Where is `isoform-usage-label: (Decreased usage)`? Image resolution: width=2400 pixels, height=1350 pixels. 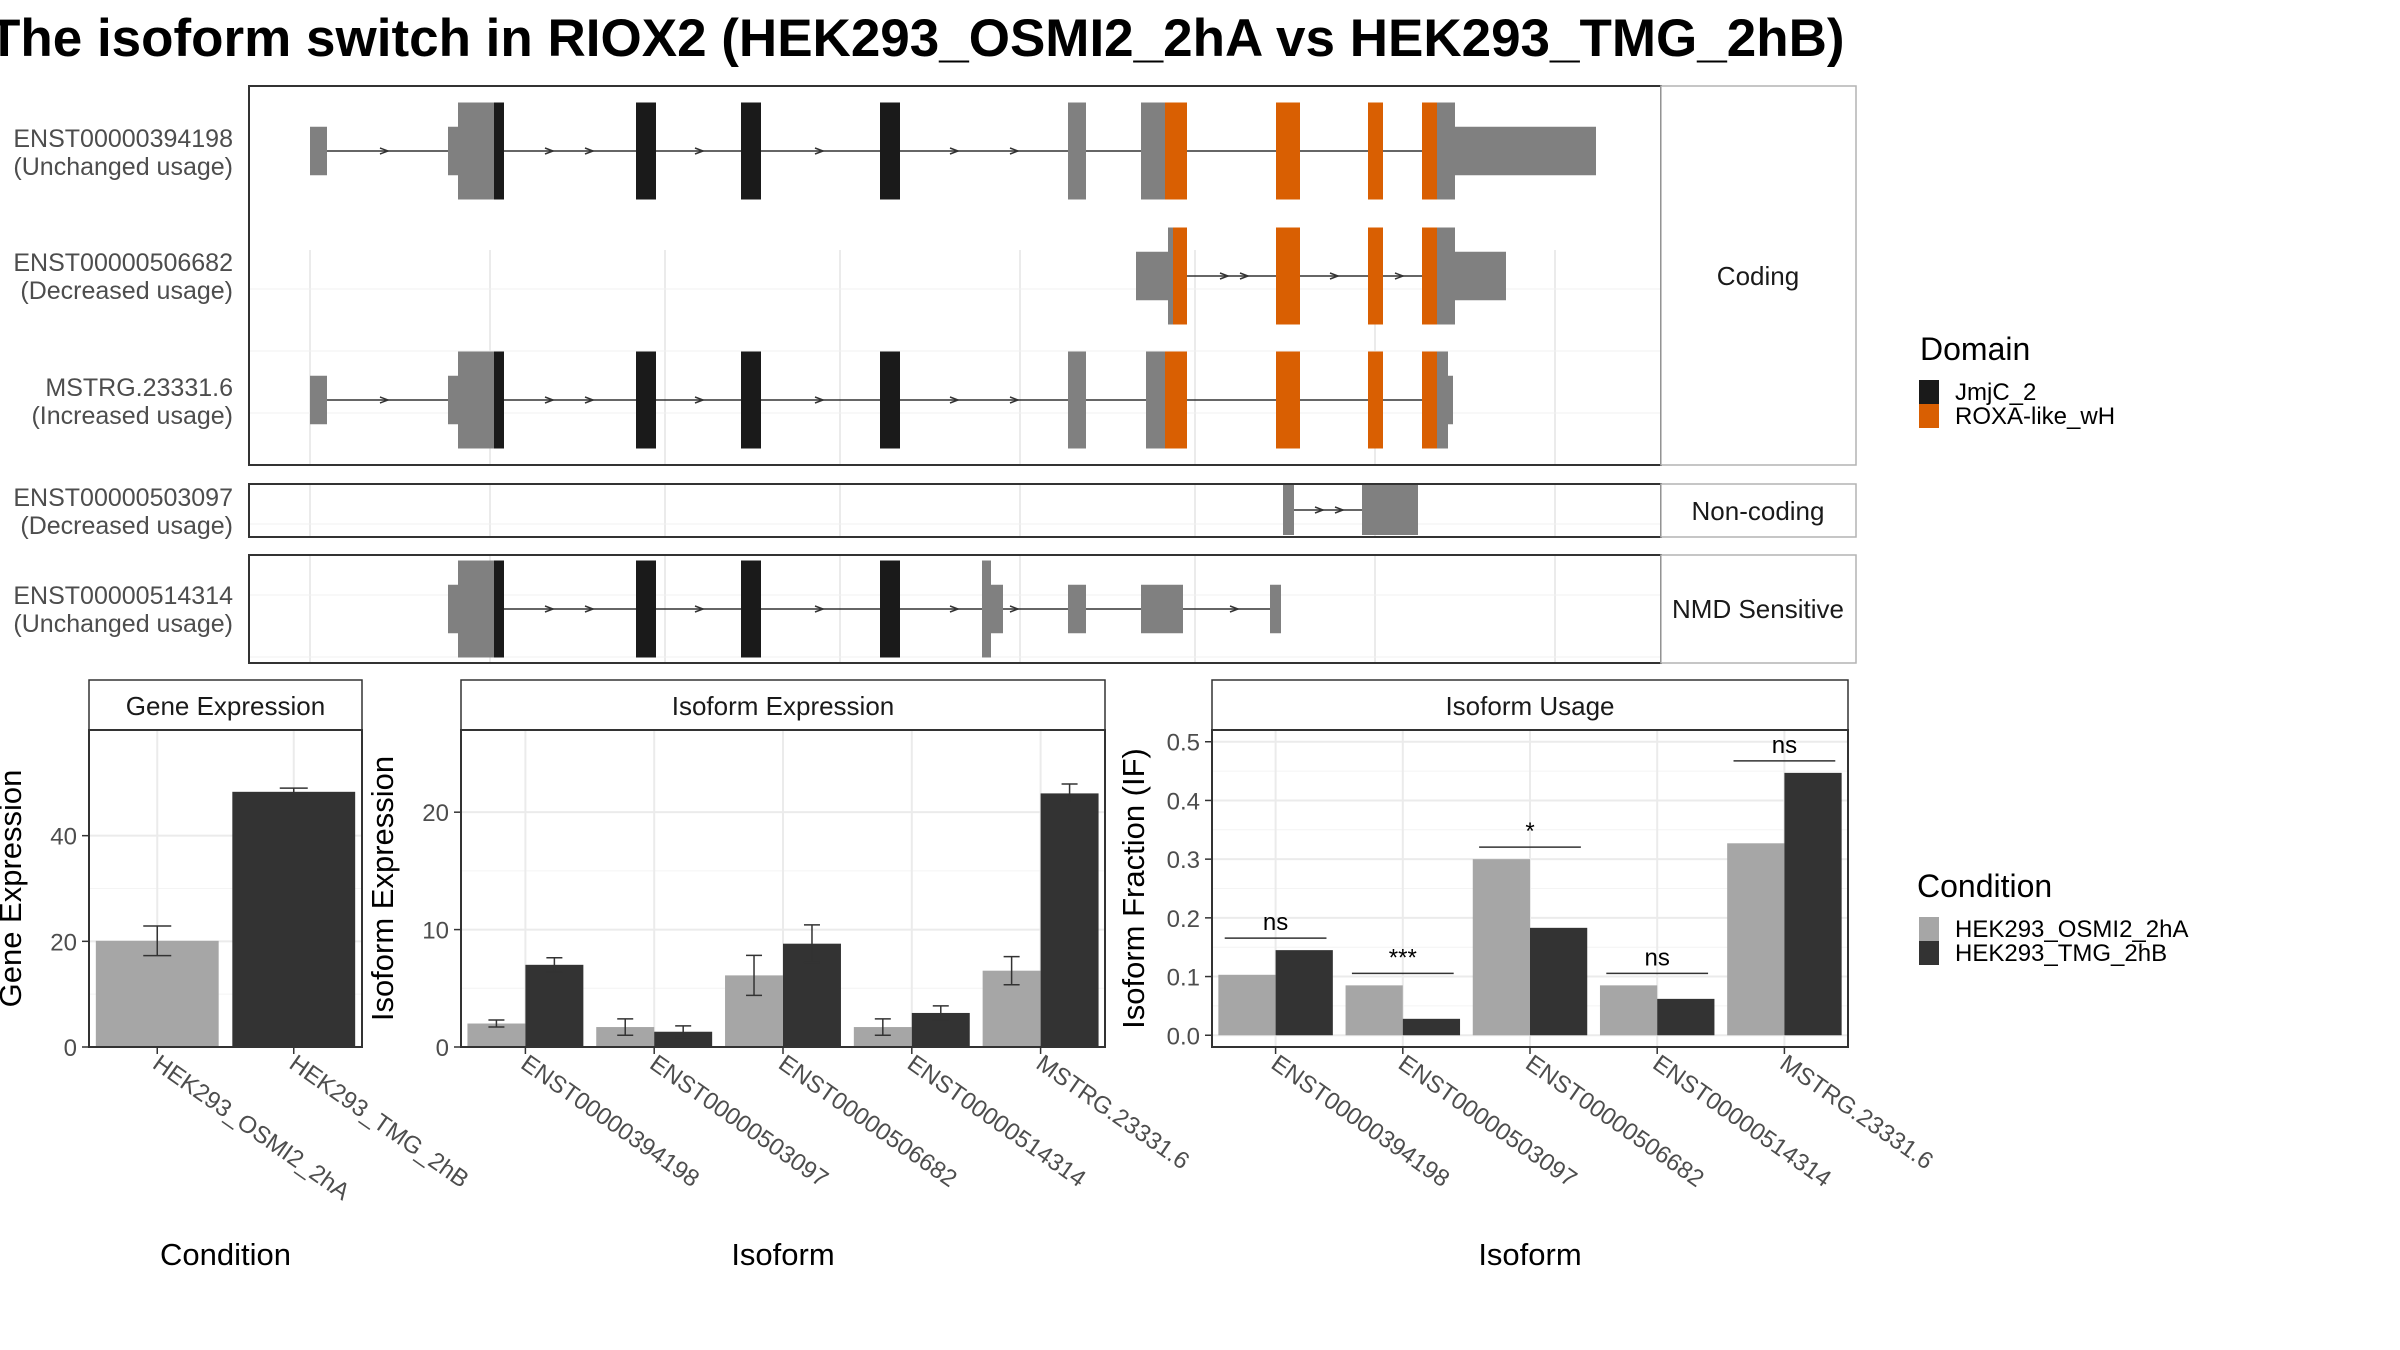
isoform-usage-label: (Decreased usage) is located at coordinates (126, 291).